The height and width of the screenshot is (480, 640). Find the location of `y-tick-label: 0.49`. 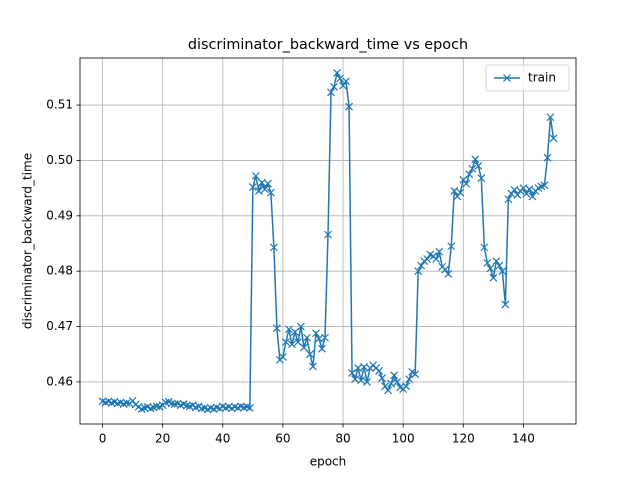

y-tick-label: 0.49 is located at coordinates (59, 215).